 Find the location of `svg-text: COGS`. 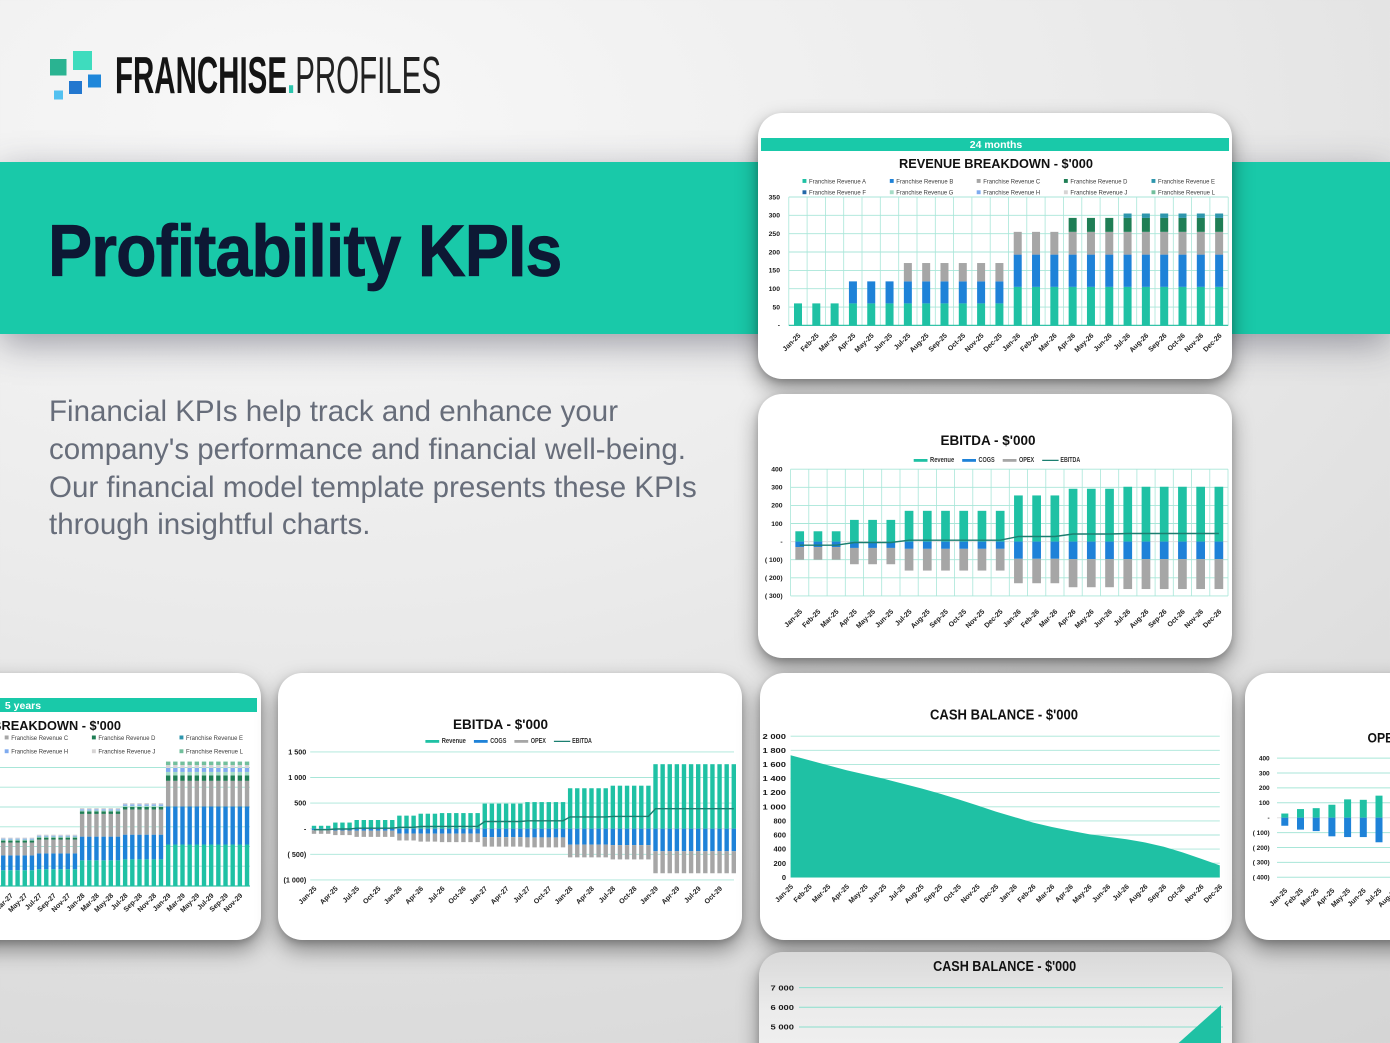

svg-text: COGS is located at coordinates (498, 741).